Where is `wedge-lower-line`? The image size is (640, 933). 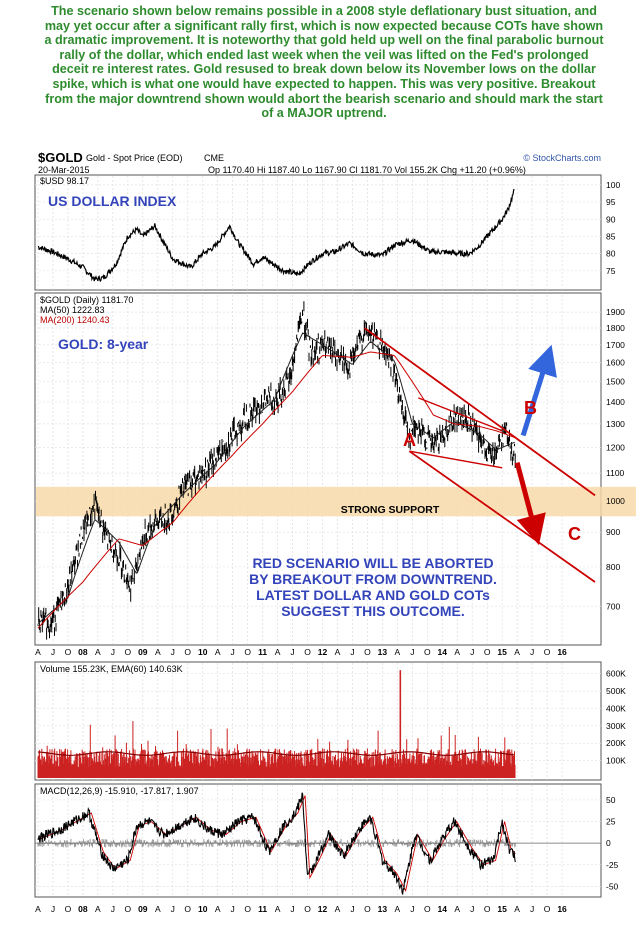
wedge-lower-line is located at coordinates (456, 459).